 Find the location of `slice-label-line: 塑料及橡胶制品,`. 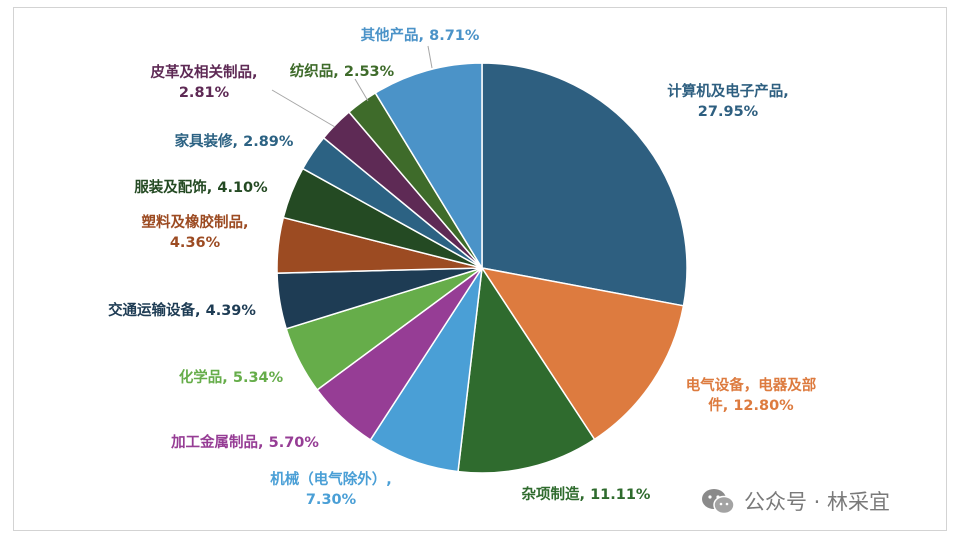

slice-label-line: 塑料及橡胶制品, is located at coordinates (194, 222).